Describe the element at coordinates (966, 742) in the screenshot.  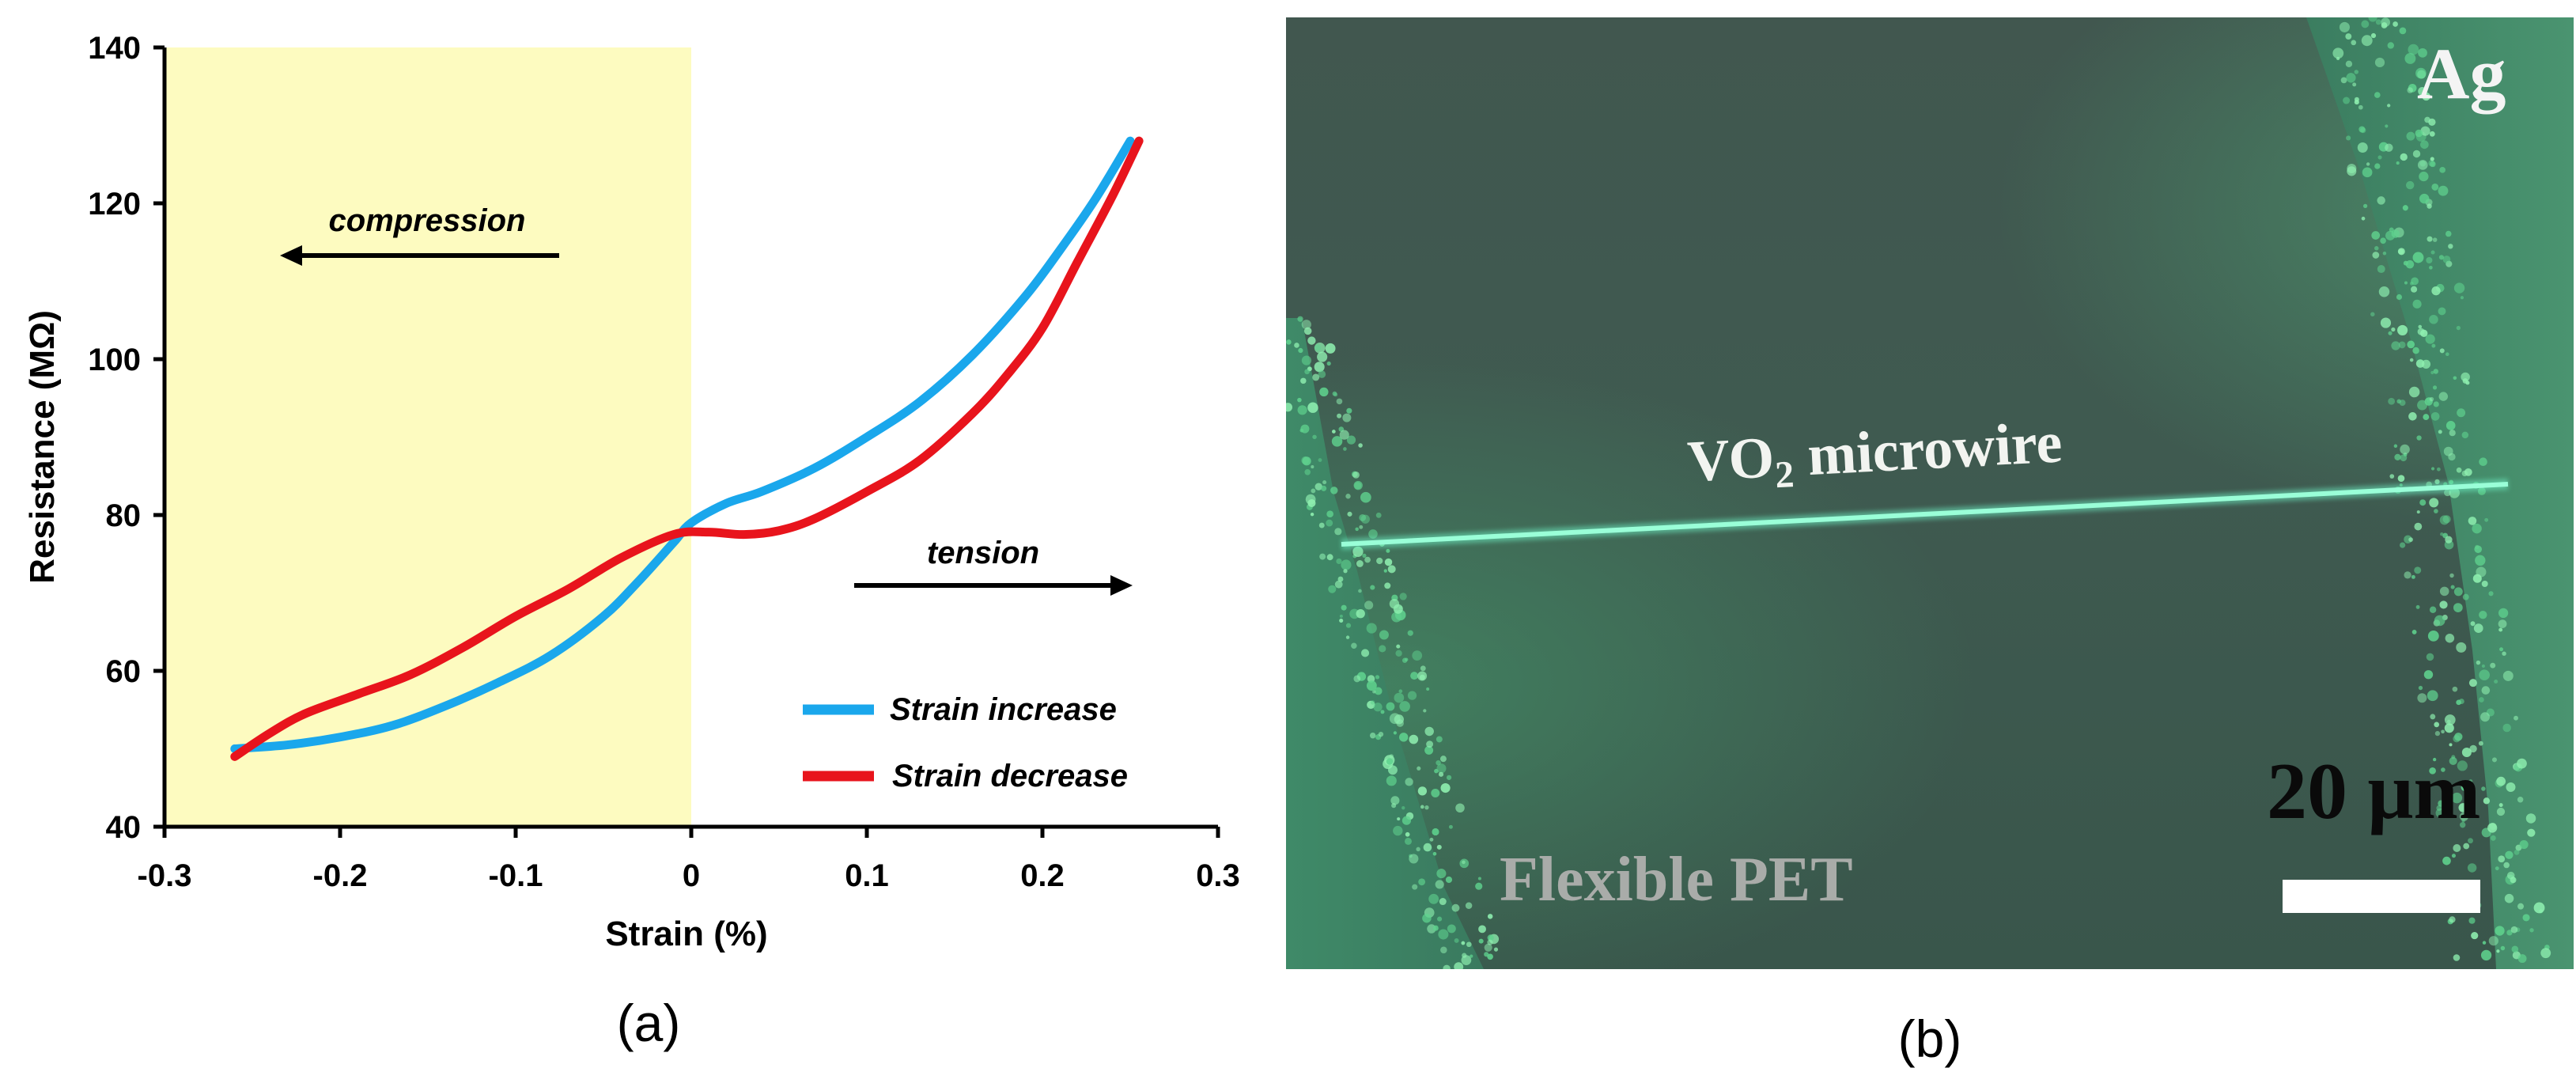
I see `legend: Strain increase Strain decrease` at that location.